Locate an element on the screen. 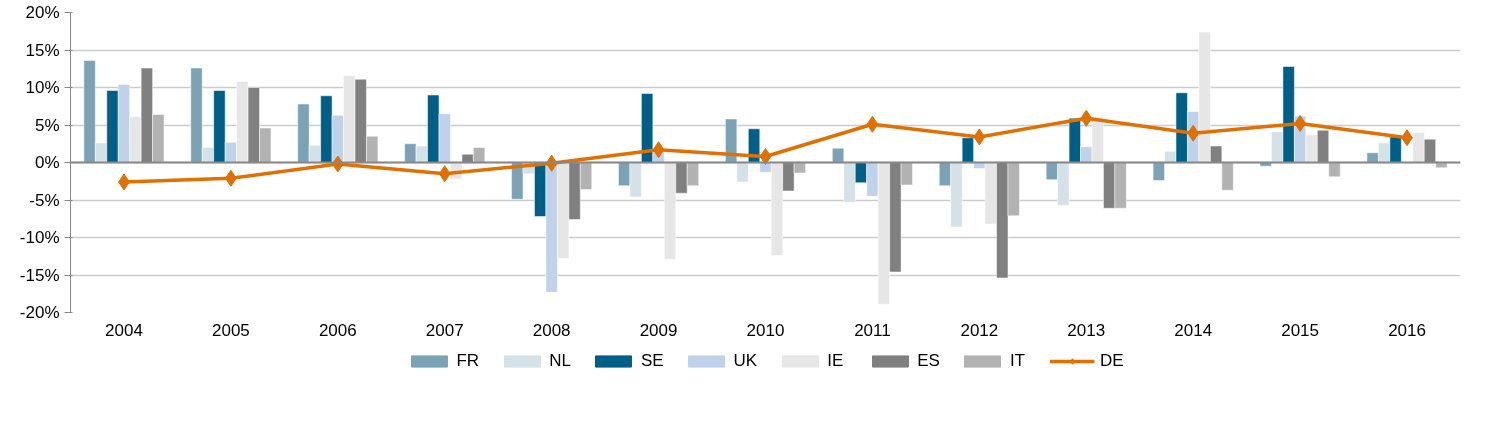  x-tick-label: 2013 is located at coordinates (1086, 330).